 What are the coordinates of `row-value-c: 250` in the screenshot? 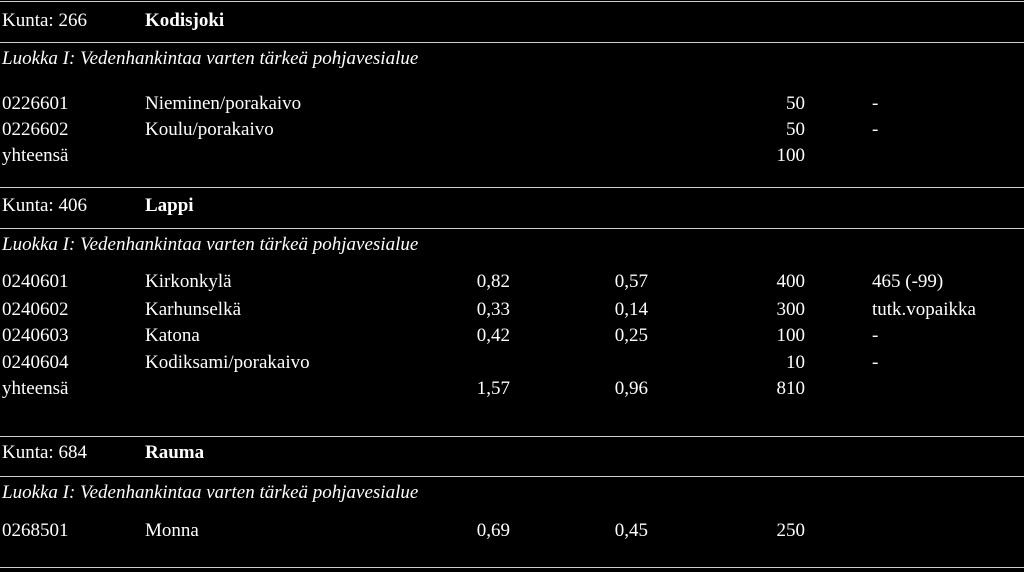 It's located at (791, 530).